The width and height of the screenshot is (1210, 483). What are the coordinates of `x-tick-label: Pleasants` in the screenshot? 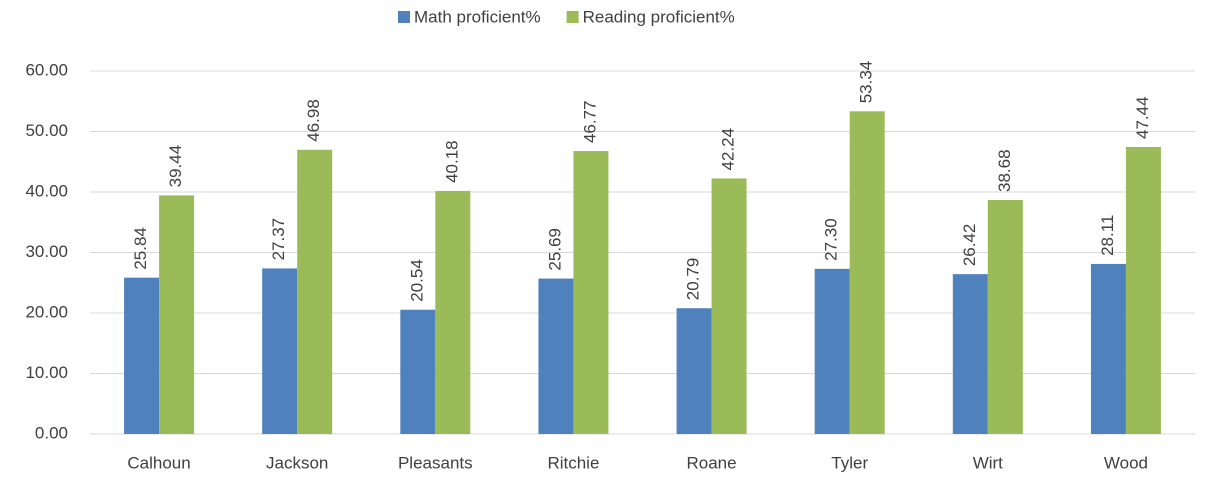 It's located at (435, 462).